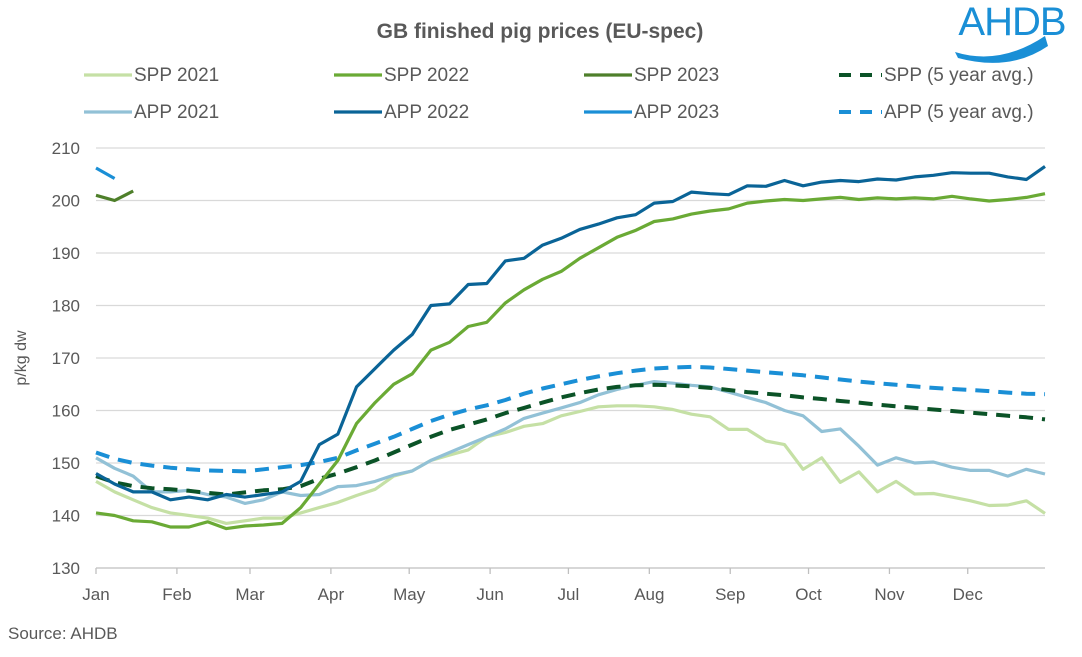 The width and height of the screenshot is (1082, 657). I want to click on logo-text: AHDB, so click(1011, 22).